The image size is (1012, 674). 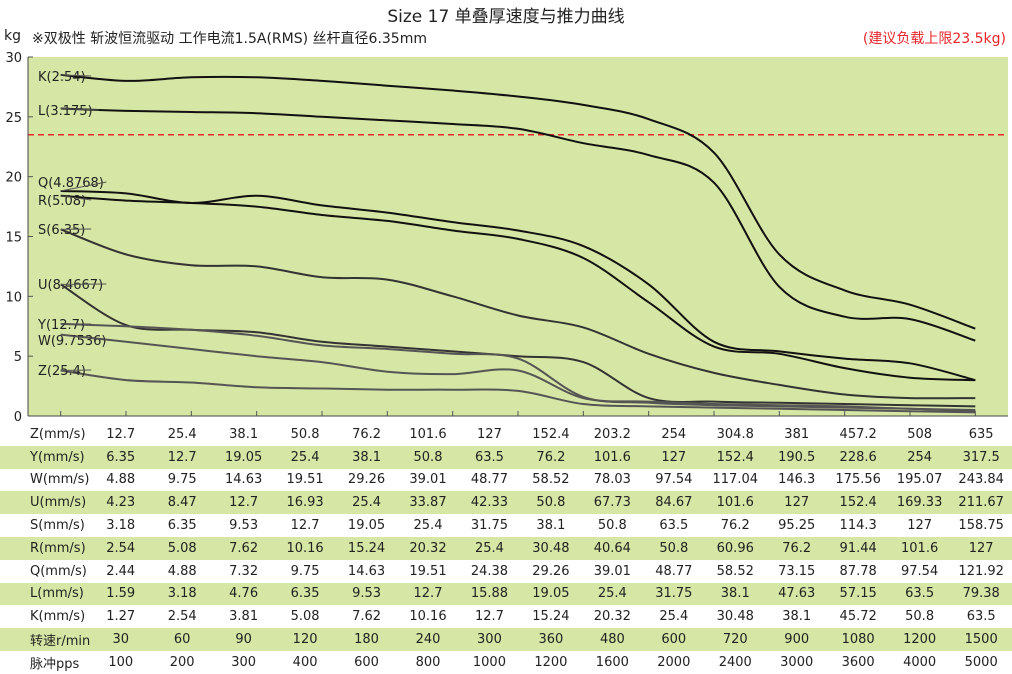 I want to click on table-cell: 100, so click(x=120, y=662).